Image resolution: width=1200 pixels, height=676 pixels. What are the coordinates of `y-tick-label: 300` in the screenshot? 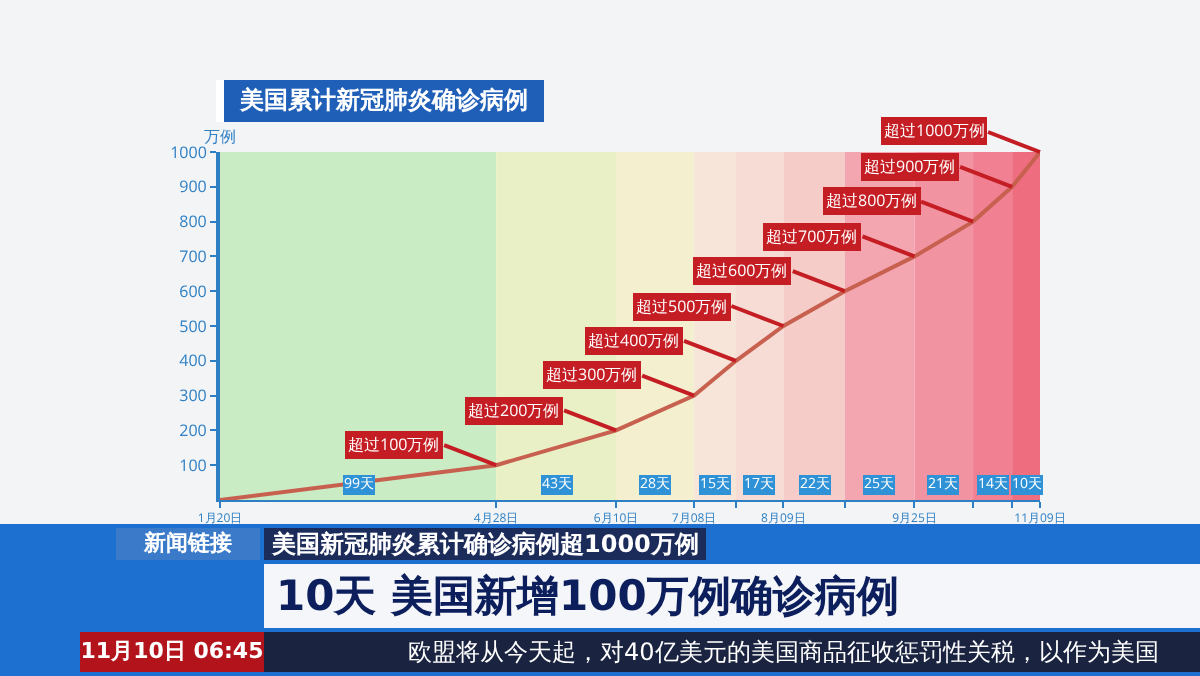 It's located at (193, 396).